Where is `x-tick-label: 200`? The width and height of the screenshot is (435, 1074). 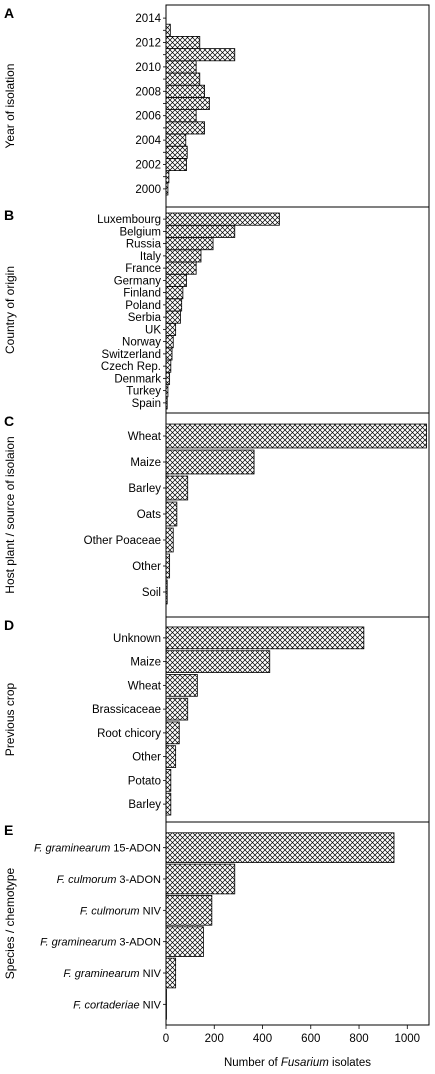 x-tick-label: 200 is located at coordinates (214, 1039).